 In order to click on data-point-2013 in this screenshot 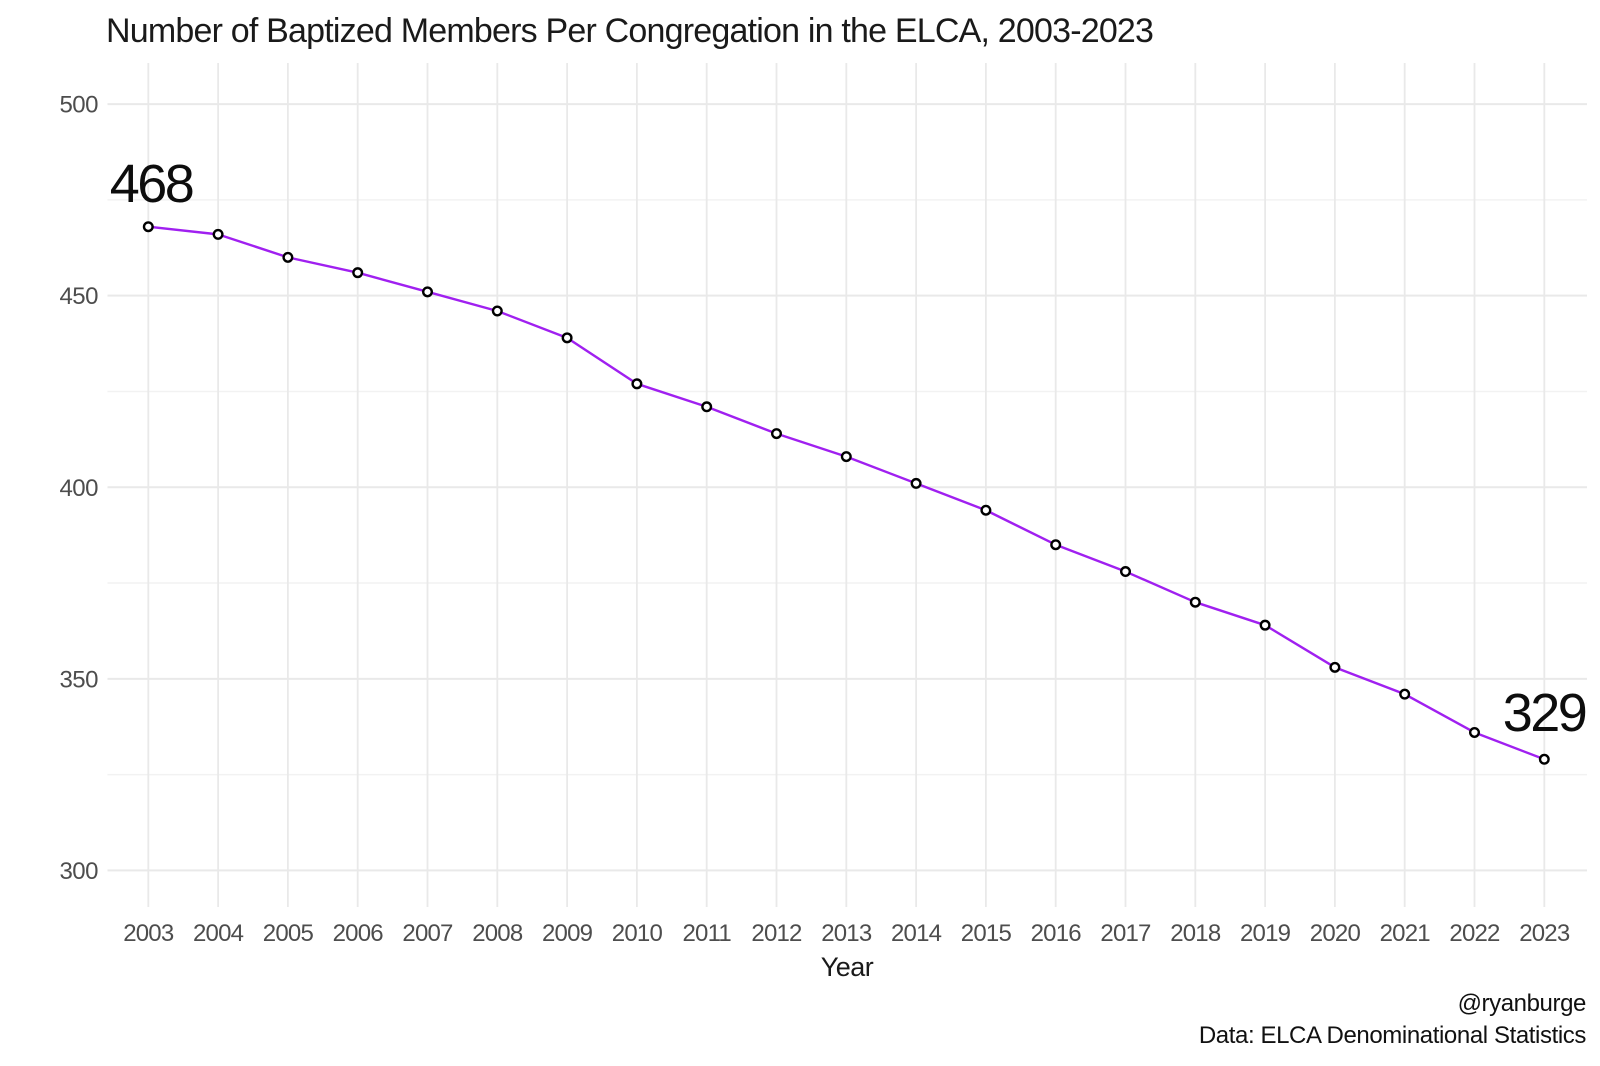, I will do `click(846, 457)`.